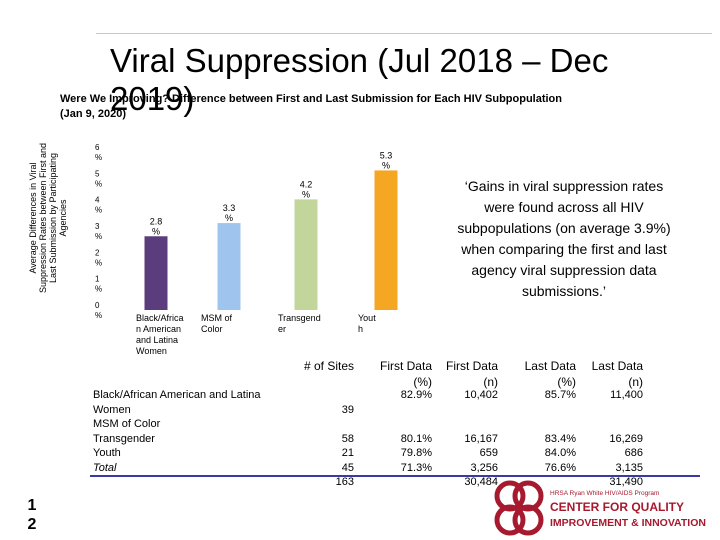 The width and height of the screenshot is (720, 540). Describe the element at coordinates (160, 334) in the screenshot. I see `x-tick-label: Black/Africa n American and Latina Women` at that location.